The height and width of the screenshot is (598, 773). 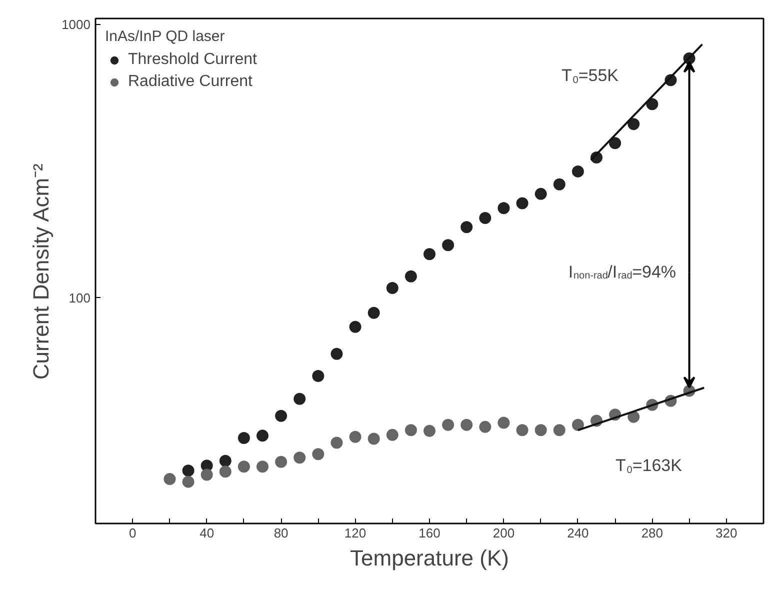 What do you see at coordinates (652, 533) in the screenshot?
I see `x-tick-label: 280` at bounding box center [652, 533].